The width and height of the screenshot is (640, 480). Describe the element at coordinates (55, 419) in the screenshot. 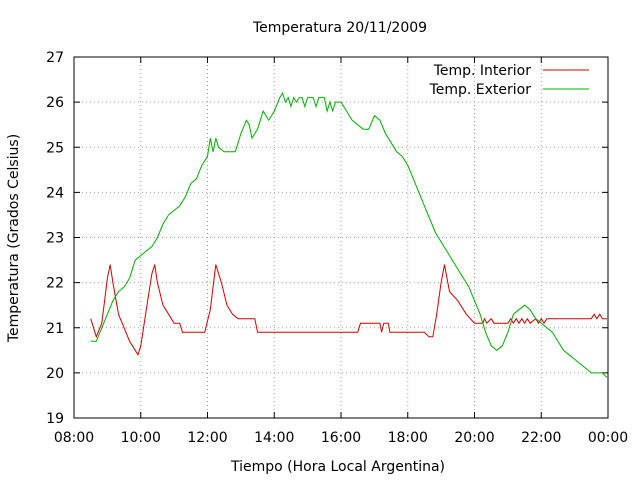

I see `y-tick-label: 19` at that location.